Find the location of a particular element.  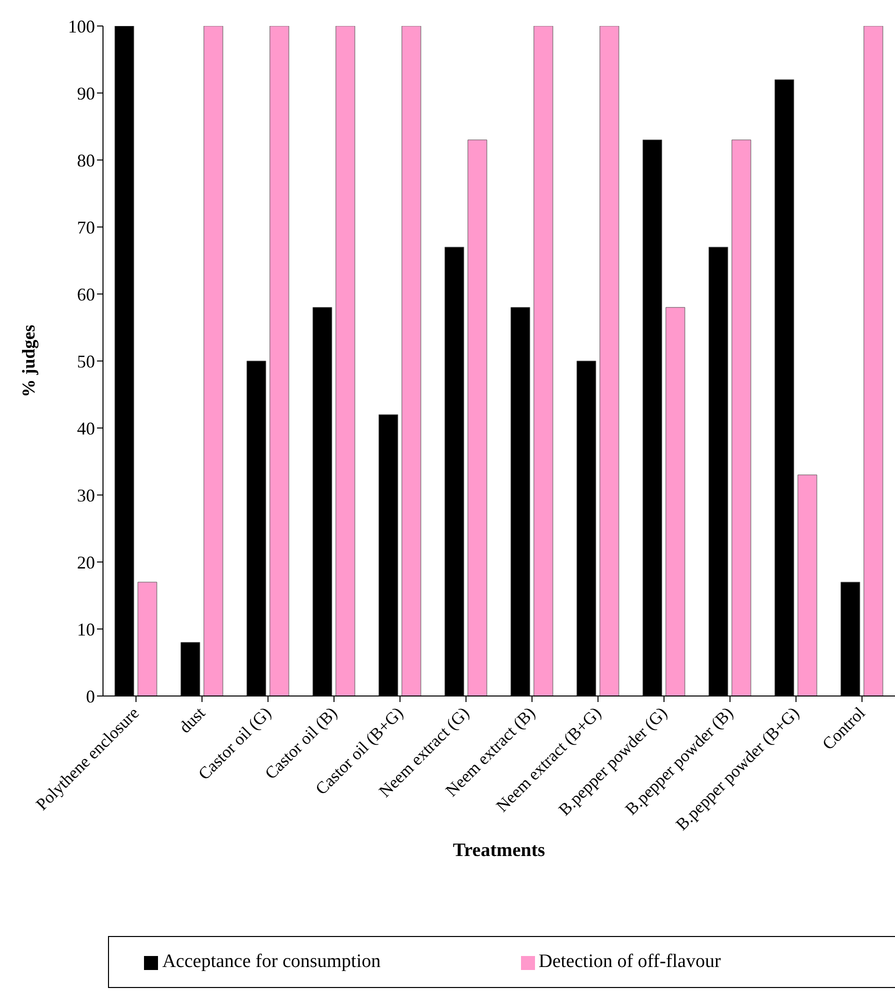

y-tick-label: 100 is located at coordinates (81, 26).